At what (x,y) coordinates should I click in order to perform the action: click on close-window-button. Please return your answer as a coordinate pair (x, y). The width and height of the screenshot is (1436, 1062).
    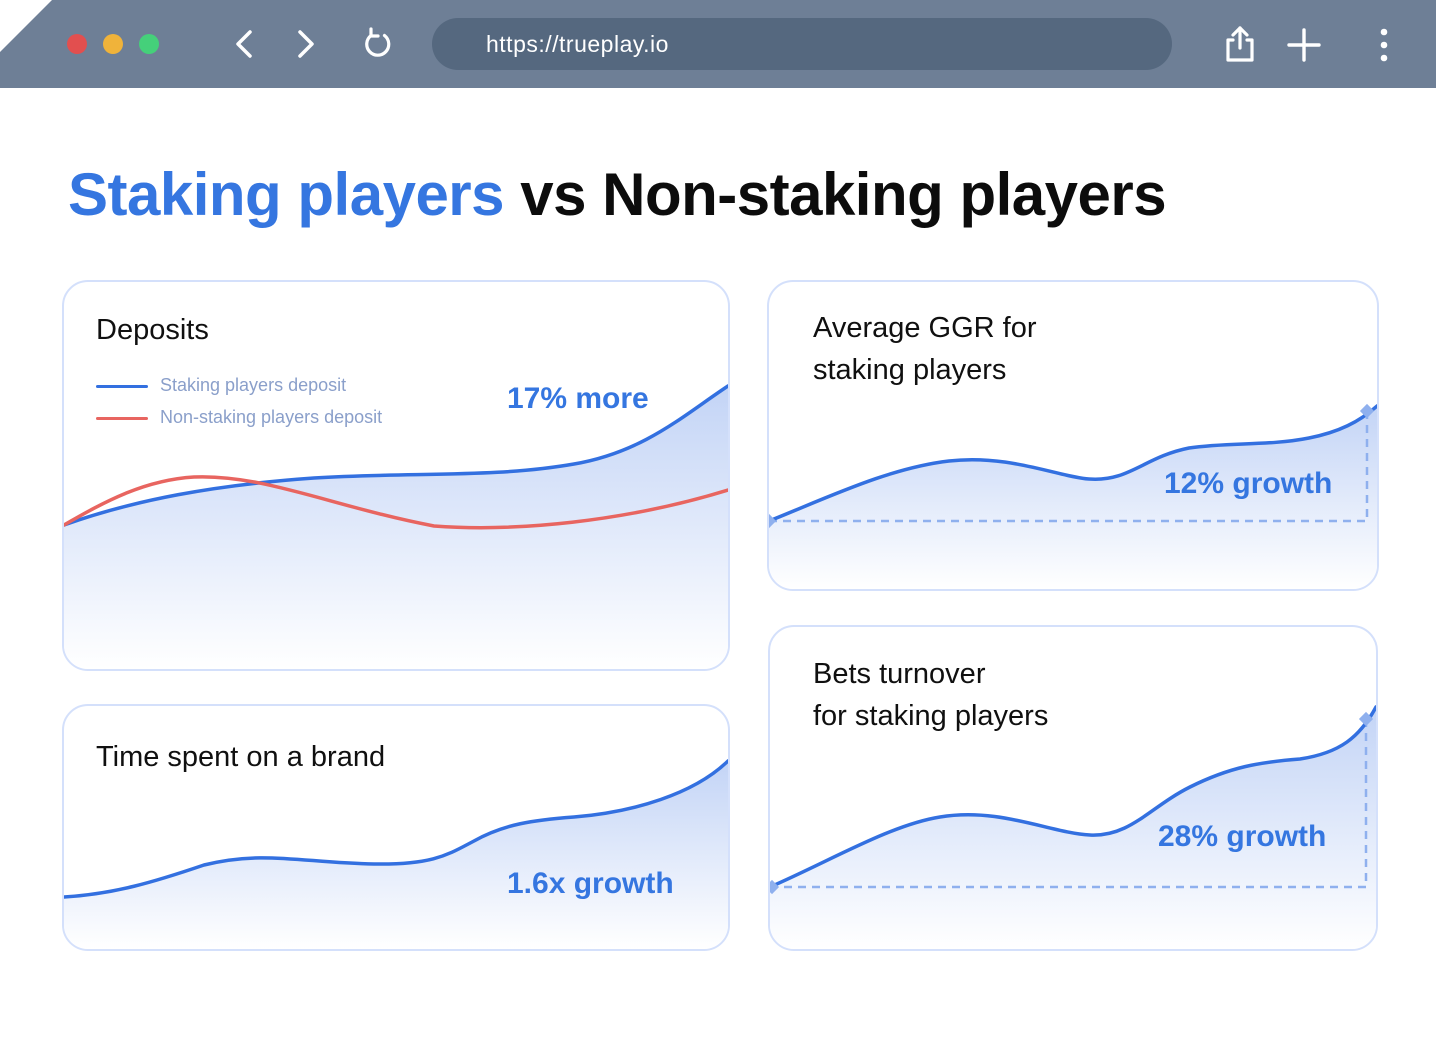
    Looking at the image, I should click on (77, 44).